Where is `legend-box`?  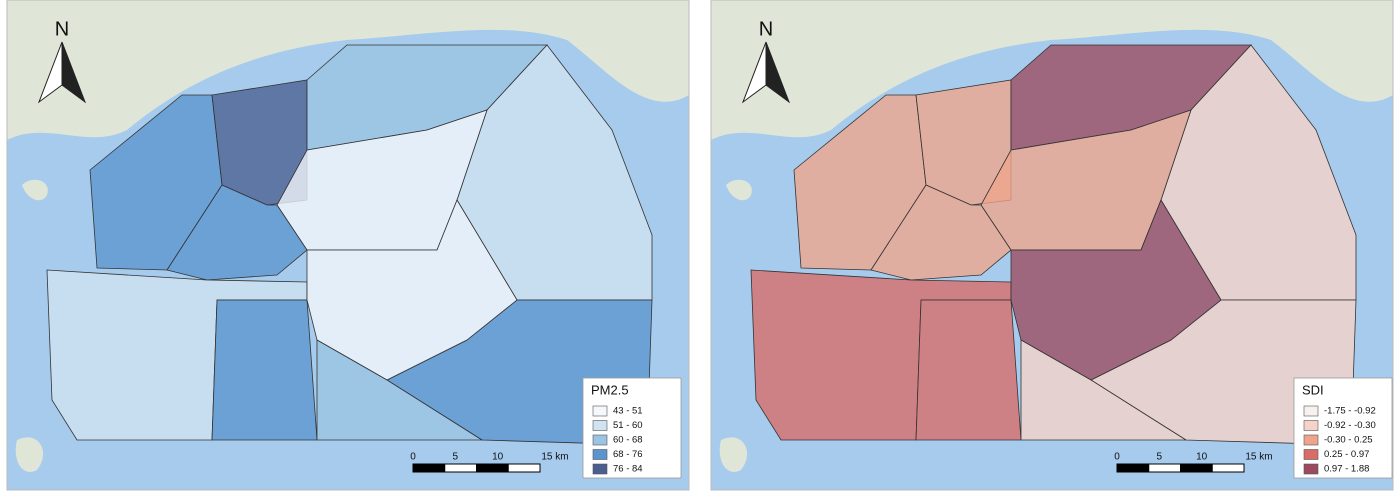 legend-box is located at coordinates (1343, 428).